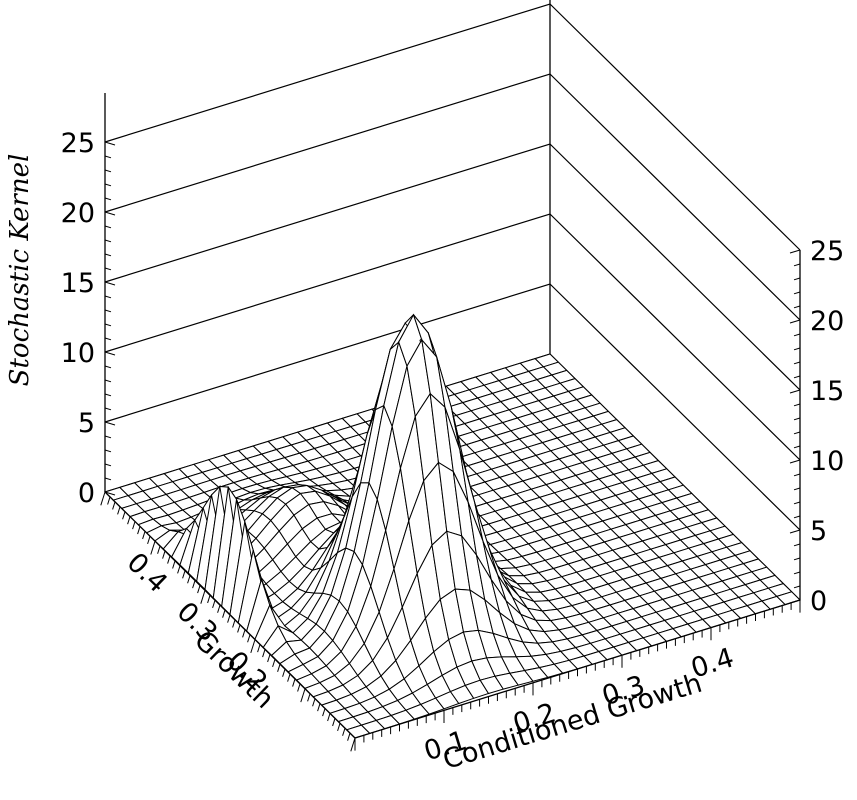  What do you see at coordinates (78, 353) in the screenshot?
I see `z-tick-label-left: 10` at bounding box center [78, 353].